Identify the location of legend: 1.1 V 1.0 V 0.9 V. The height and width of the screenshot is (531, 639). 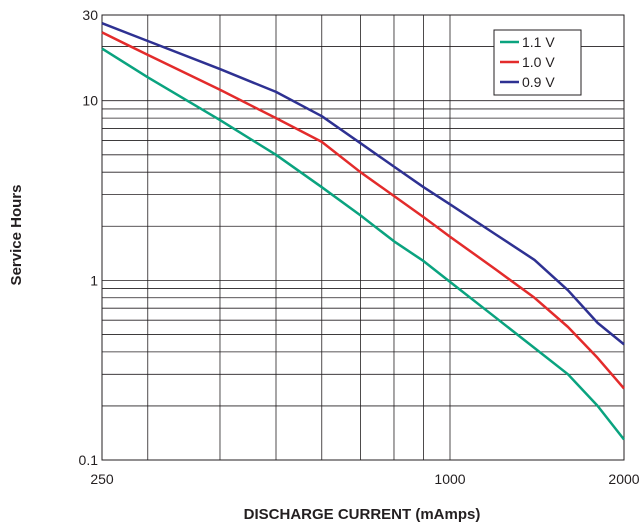
(537, 62).